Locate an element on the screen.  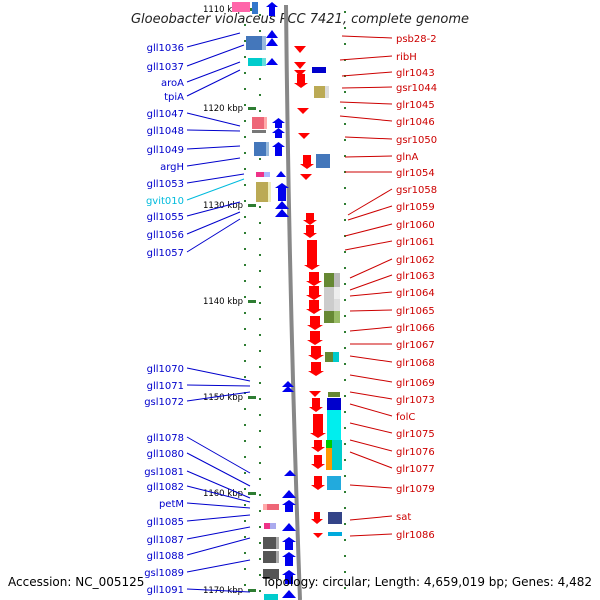
gene-label-right: glr1086 is located at coordinates (415, 535).